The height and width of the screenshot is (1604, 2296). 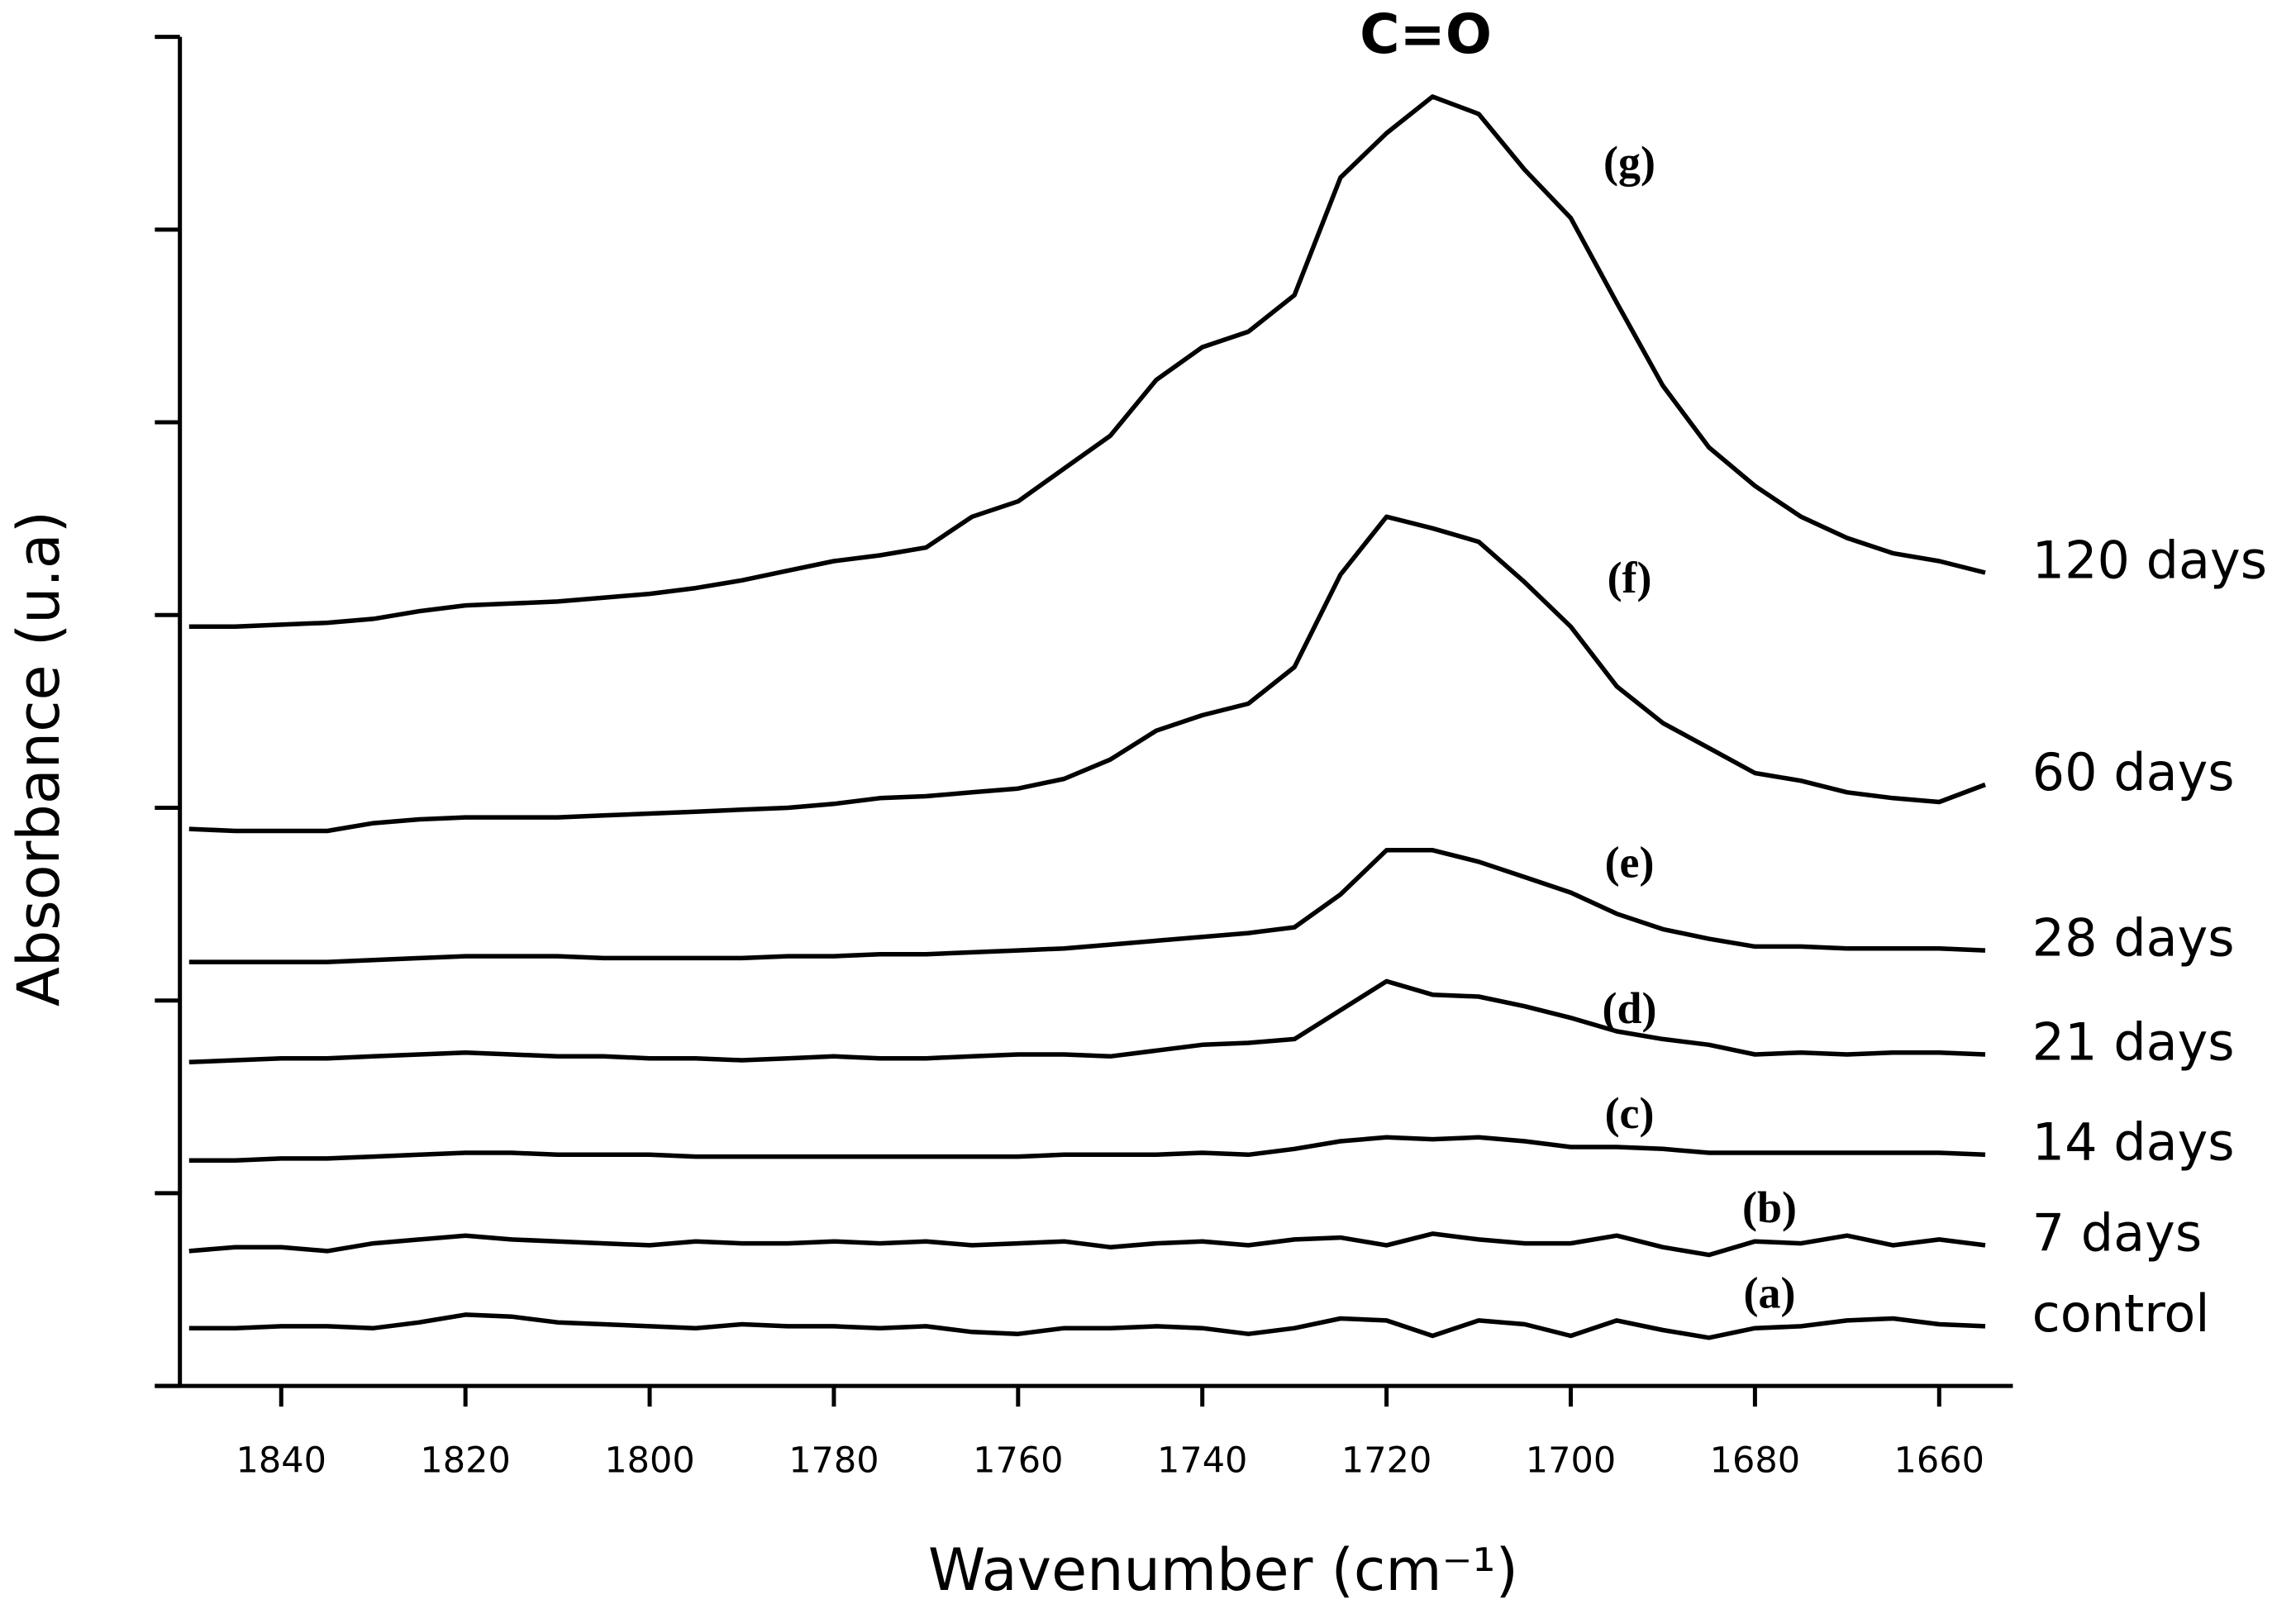 What do you see at coordinates (1571, 1460) in the screenshot?
I see `x-tick-label: 1700` at bounding box center [1571, 1460].